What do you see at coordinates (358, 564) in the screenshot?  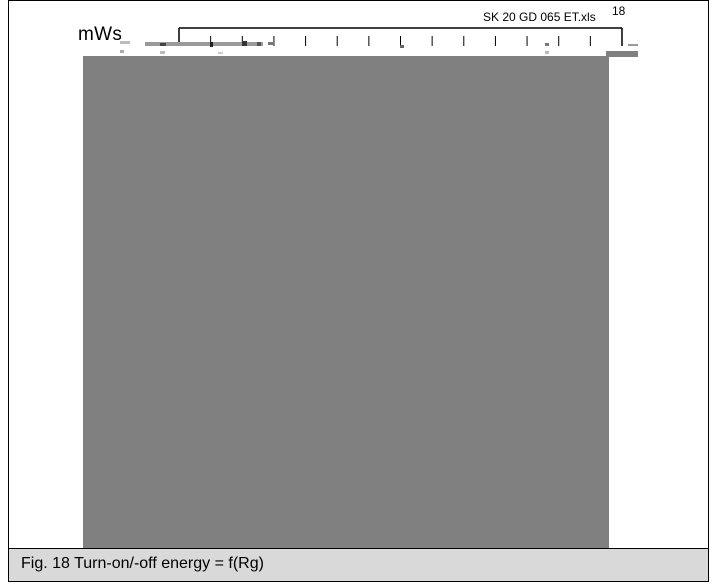 I see `figure-caption-bar: Fig. 18 Turn-on/-off energy = f(Rg)` at bounding box center [358, 564].